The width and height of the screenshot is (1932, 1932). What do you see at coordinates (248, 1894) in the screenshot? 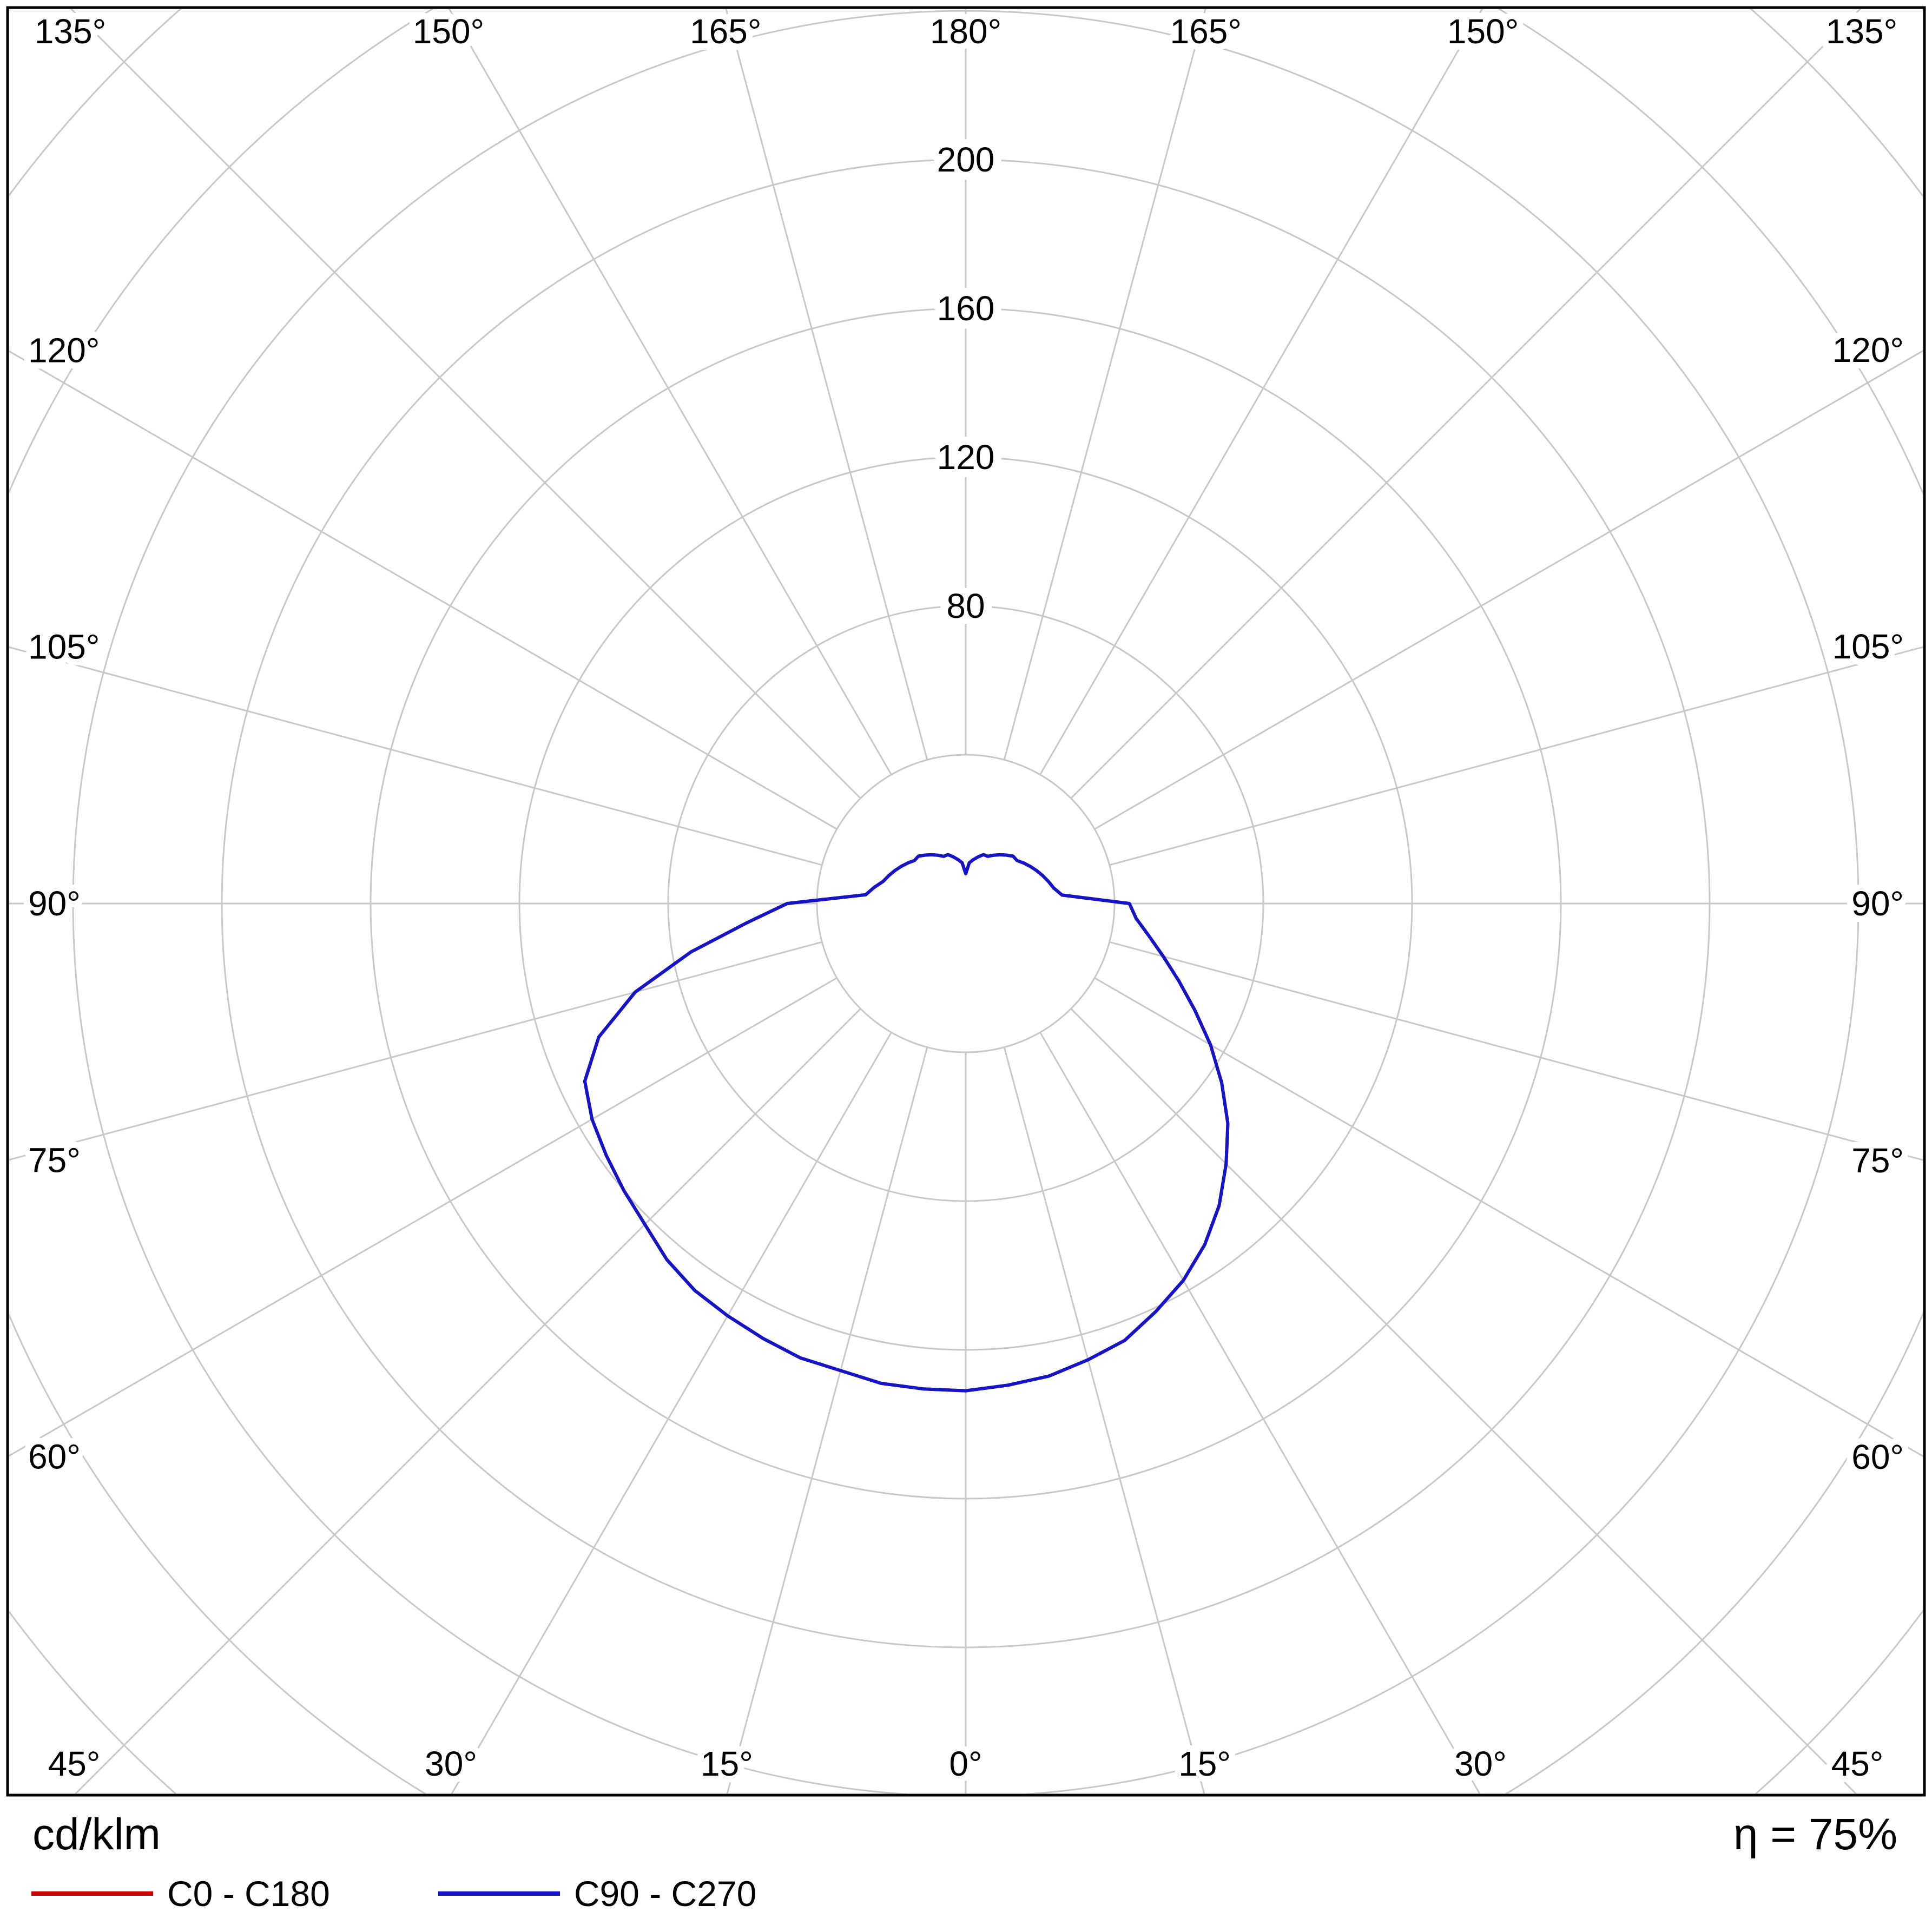
I see `legend-label-c0-c180: C0 - C180` at bounding box center [248, 1894].